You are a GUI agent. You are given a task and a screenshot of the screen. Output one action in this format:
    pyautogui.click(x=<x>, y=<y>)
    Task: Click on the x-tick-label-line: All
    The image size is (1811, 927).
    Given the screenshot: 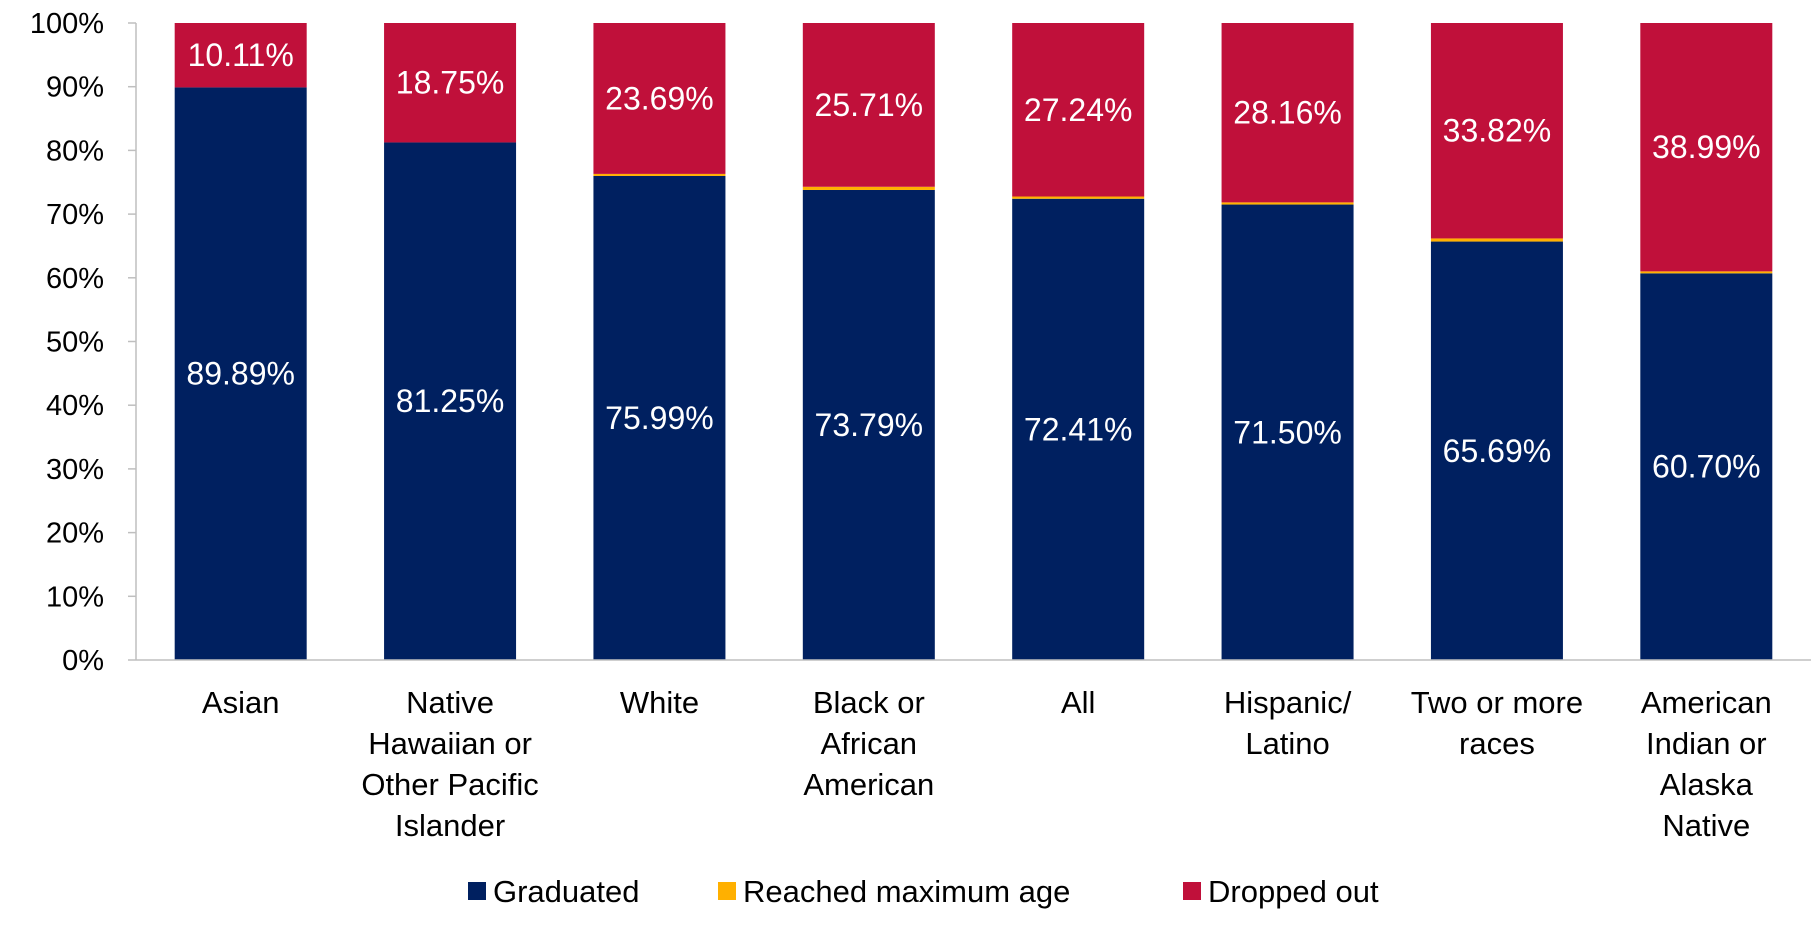 What is the action you would take?
    pyautogui.click(x=1078, y=702)
    